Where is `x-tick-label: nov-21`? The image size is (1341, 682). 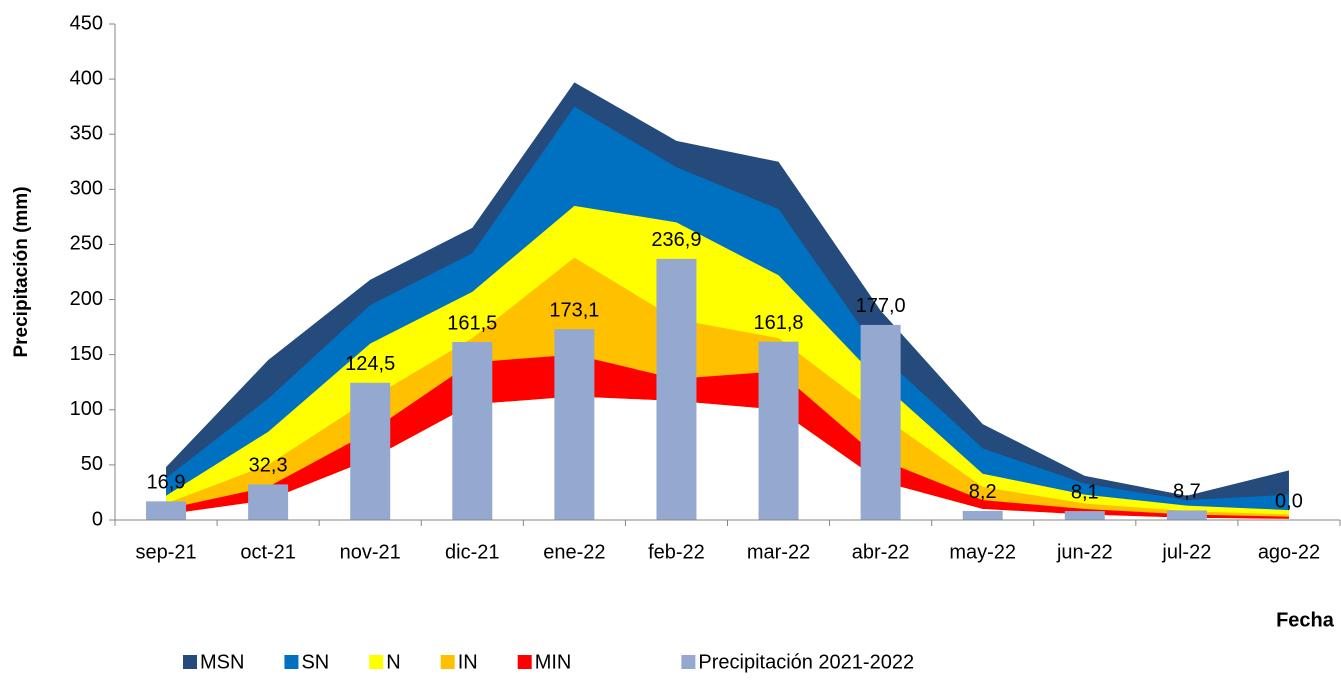
x-tick-label: nov-21 is located at coordinates (370, 552).